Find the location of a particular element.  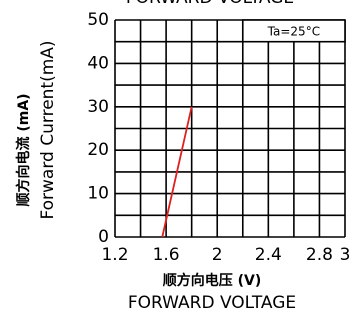

x-tick-label: 2.4 is located at coordinates (268, 255).